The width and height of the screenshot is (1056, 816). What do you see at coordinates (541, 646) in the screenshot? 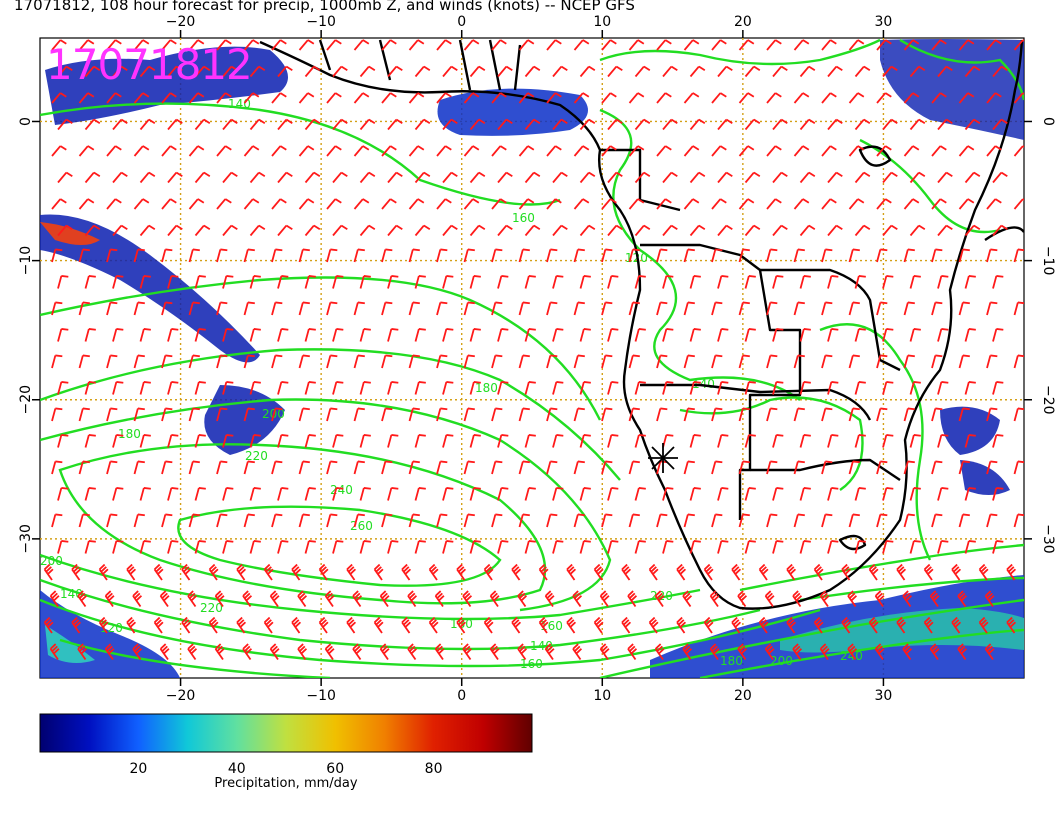
I see `contour-label: 140` at bounding box center [541, 646].